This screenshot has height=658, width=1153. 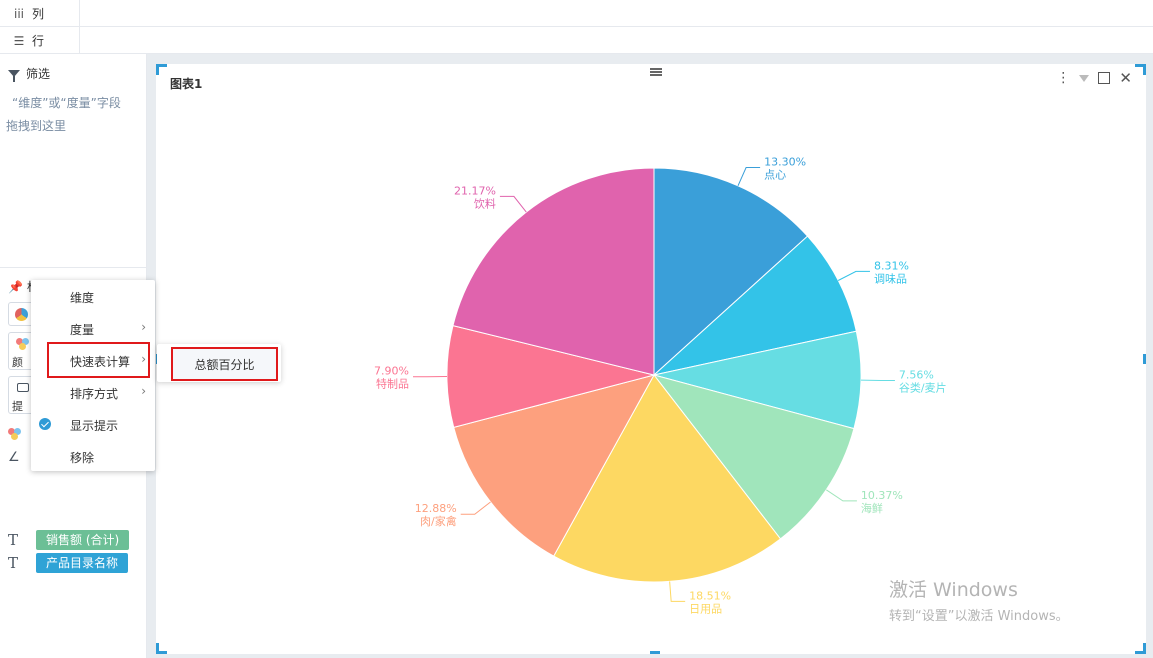 I want to click on checkmark-icon, so click(x=45, y=424).